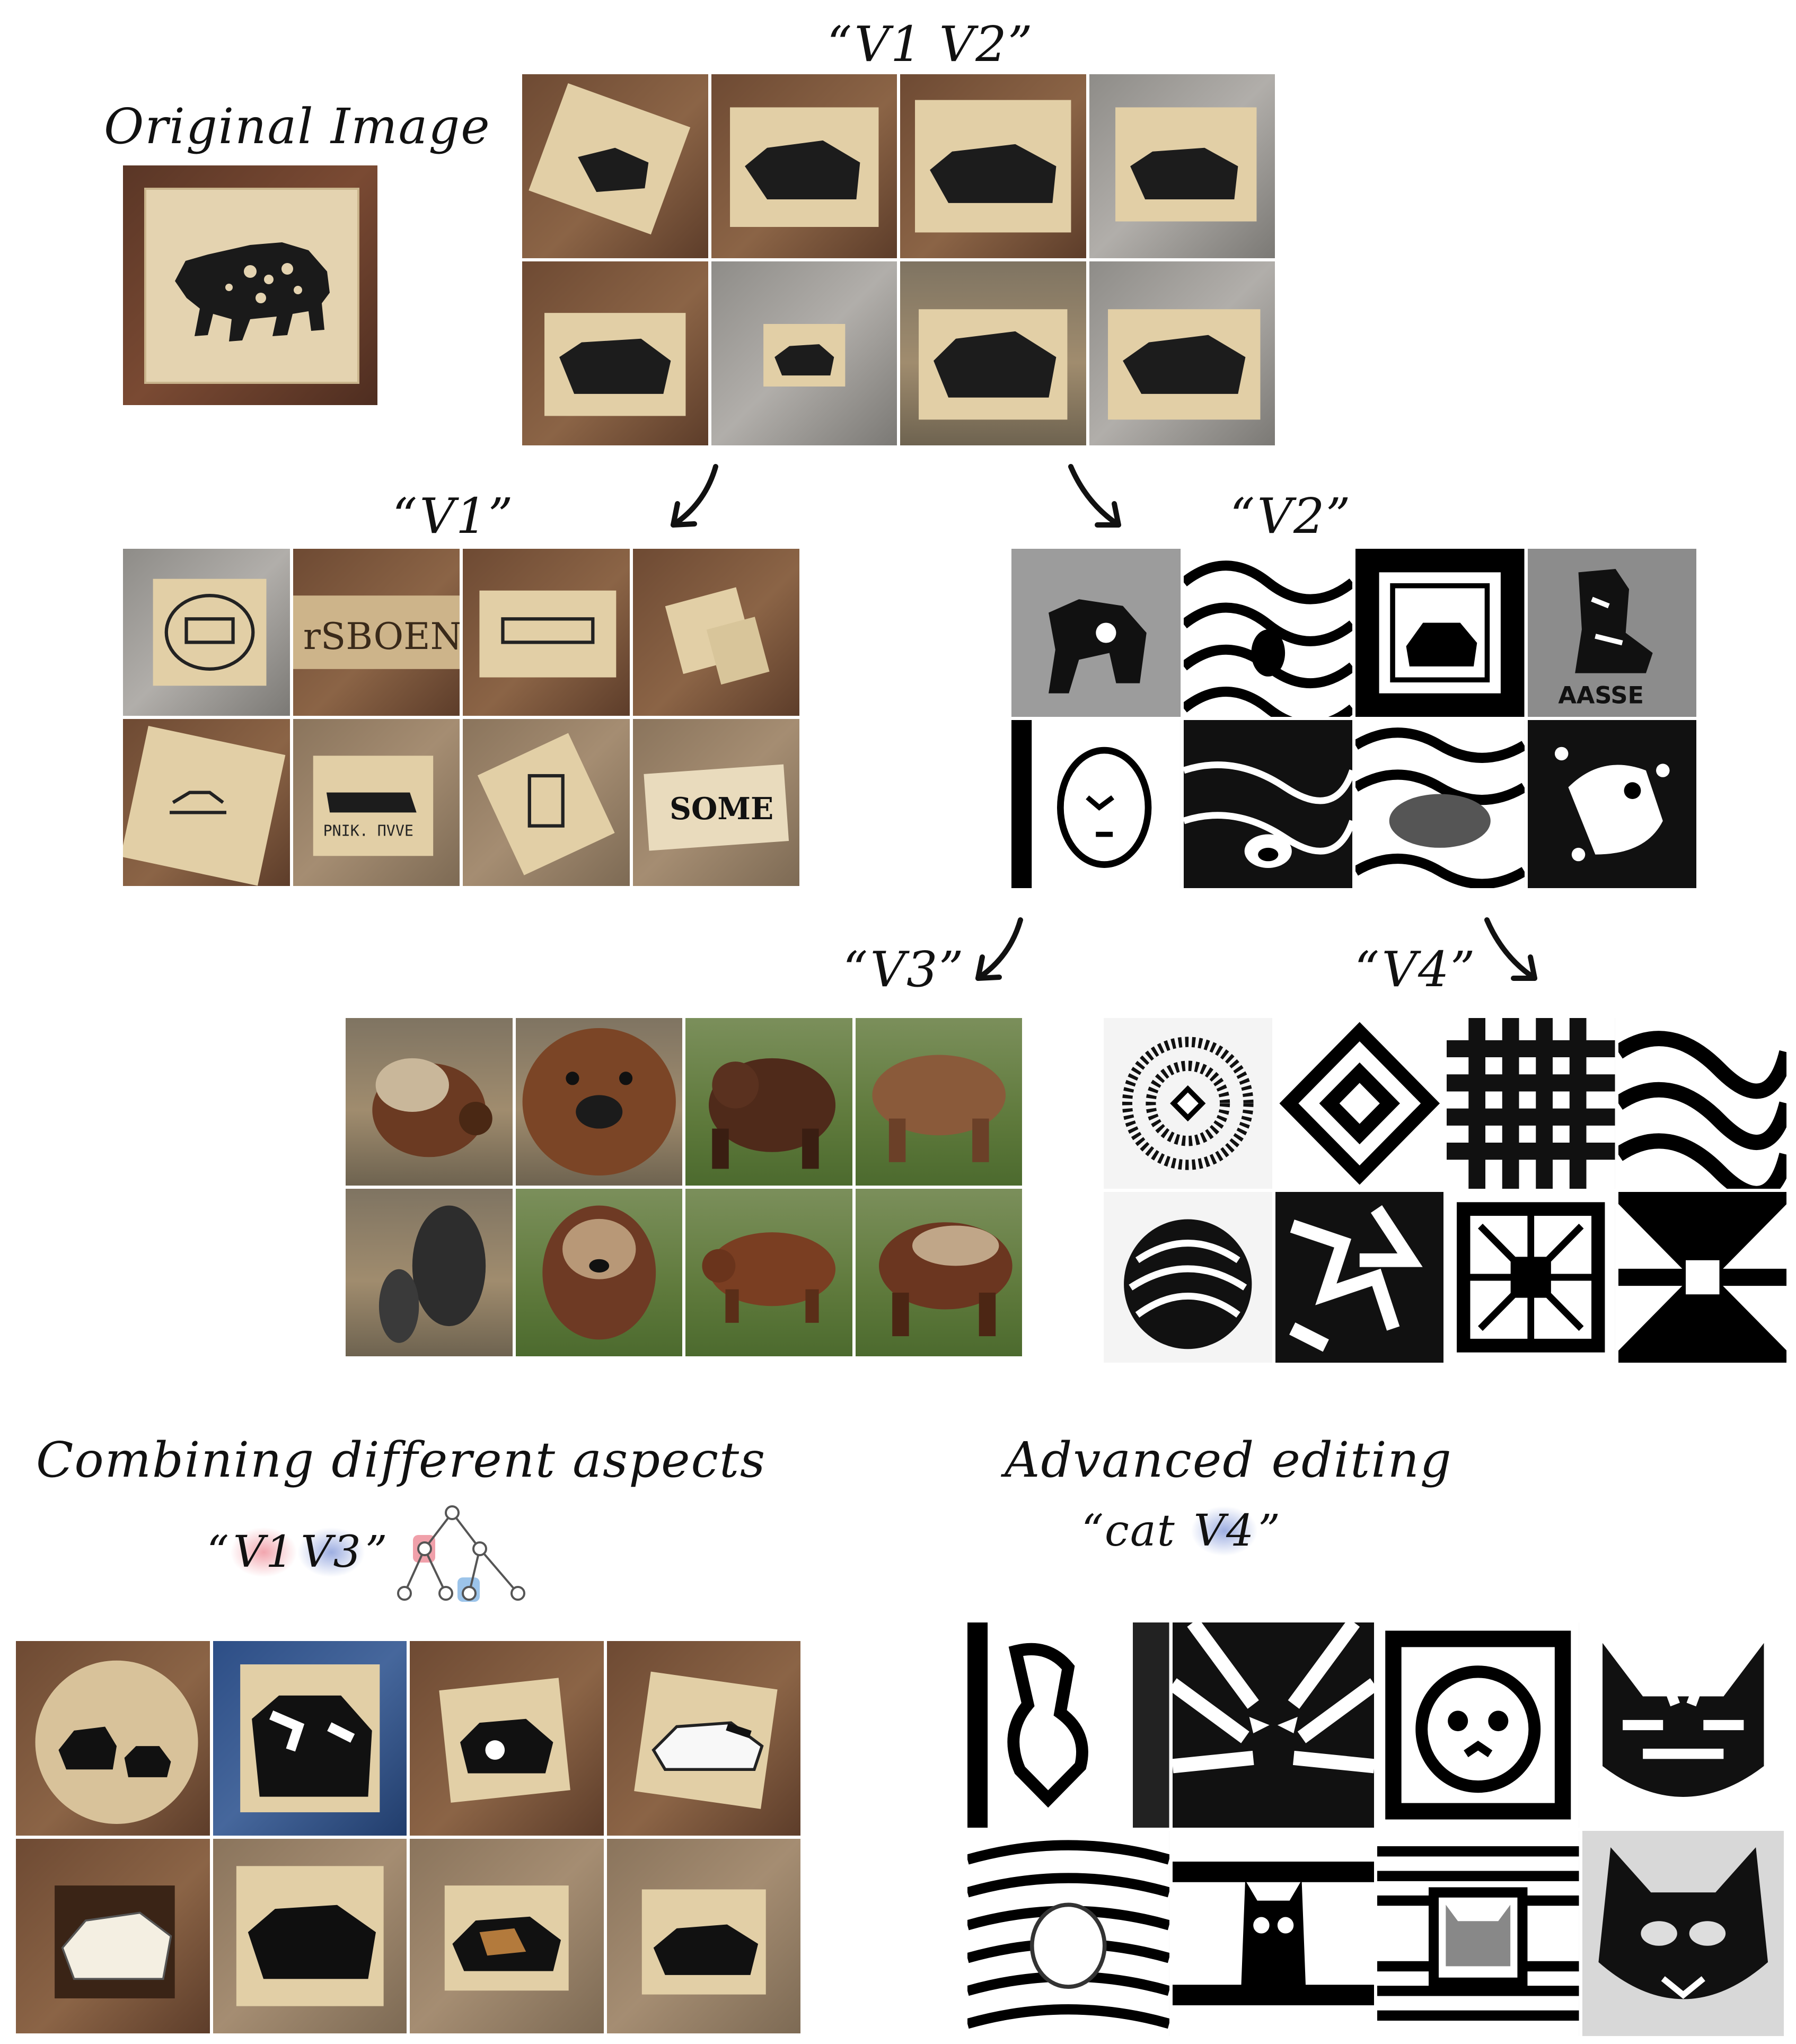  What do you see at coordinates (218, 1552) in the screenshot?
I see `prompt-quote-open: “` at bounding box center [218, 1552].